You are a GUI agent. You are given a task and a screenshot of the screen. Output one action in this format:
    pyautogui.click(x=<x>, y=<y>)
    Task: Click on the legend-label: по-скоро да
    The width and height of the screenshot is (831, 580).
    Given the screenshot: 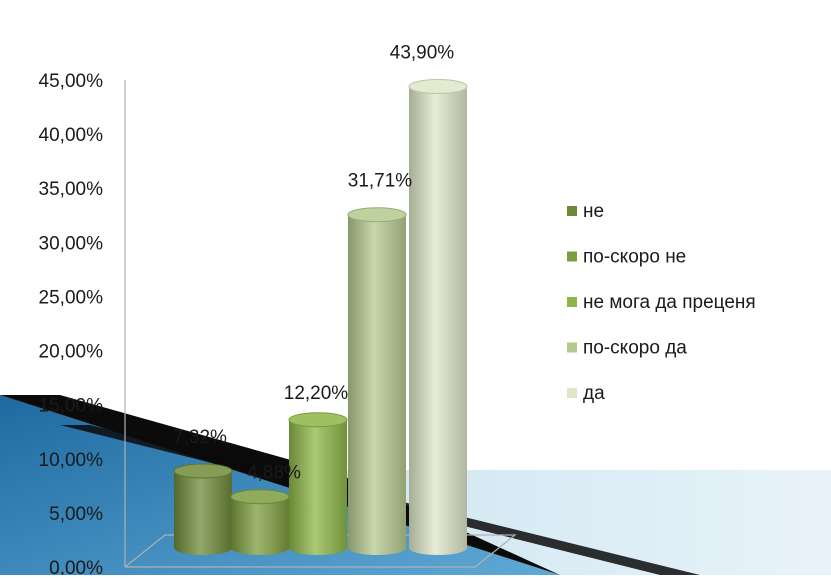 What is the action you would take?
    pyautogui.click(x=635, y=348)
    